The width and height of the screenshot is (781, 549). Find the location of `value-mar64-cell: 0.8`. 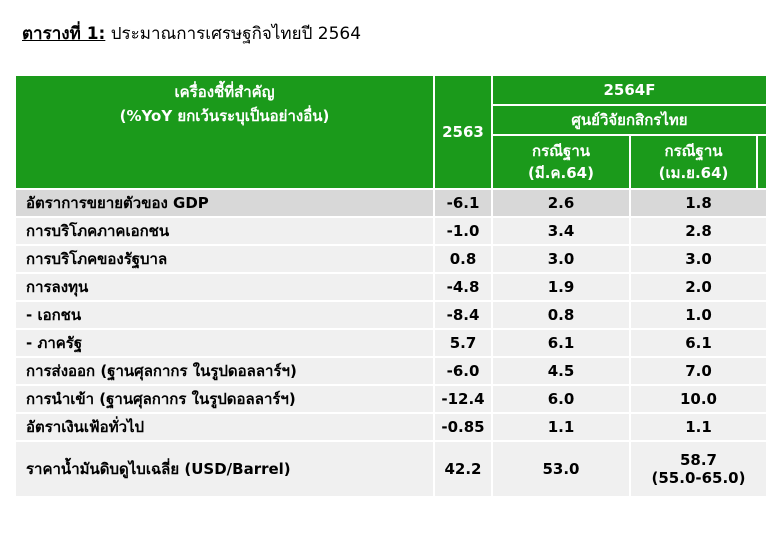

value-mar64-cell: 0.8 is located at coordinates (561, 315).